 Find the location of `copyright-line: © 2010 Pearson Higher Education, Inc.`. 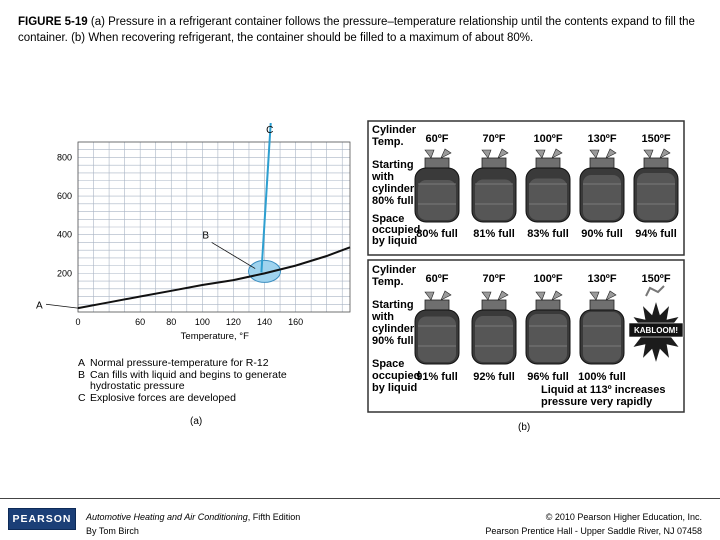

copyright-line: © 2010 Pearson Higher Education, Inc. is located at coordinates (623, 517).